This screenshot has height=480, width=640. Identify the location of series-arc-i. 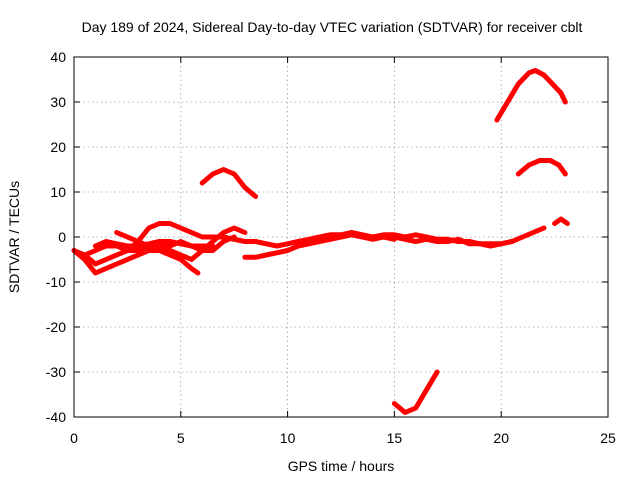
(229, 183).